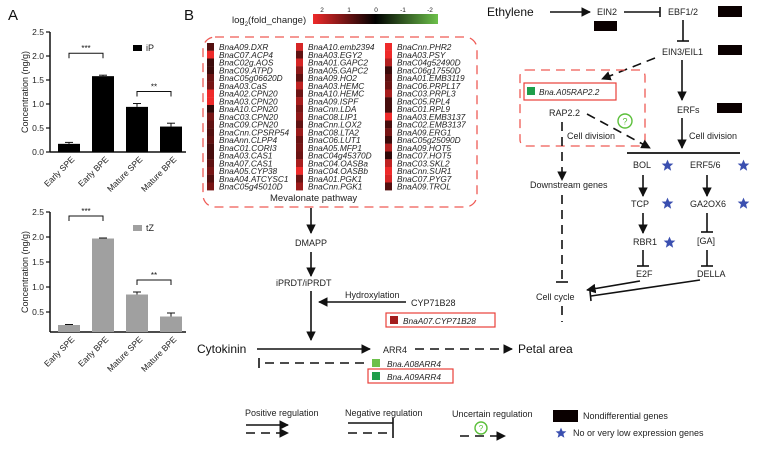 Image resolution: width=763 pixels, height=452 pixels. Describe the element at coordinates (336, 86) in the screenshot. I see `gene-label: BnaA03.HEMC` at that location.